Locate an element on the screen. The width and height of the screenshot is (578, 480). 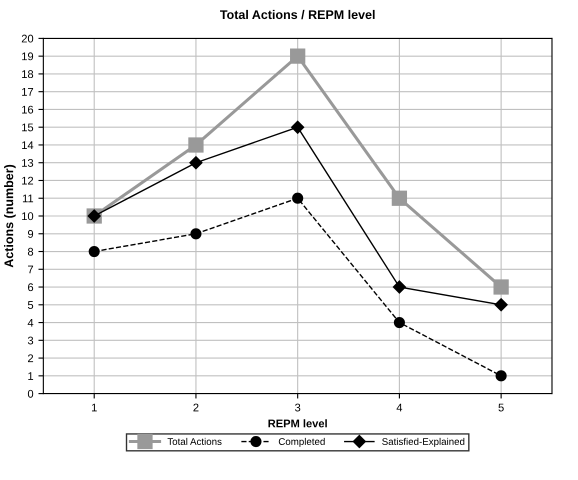
y-tick-label: 13 is located at coordinates (28, 162).